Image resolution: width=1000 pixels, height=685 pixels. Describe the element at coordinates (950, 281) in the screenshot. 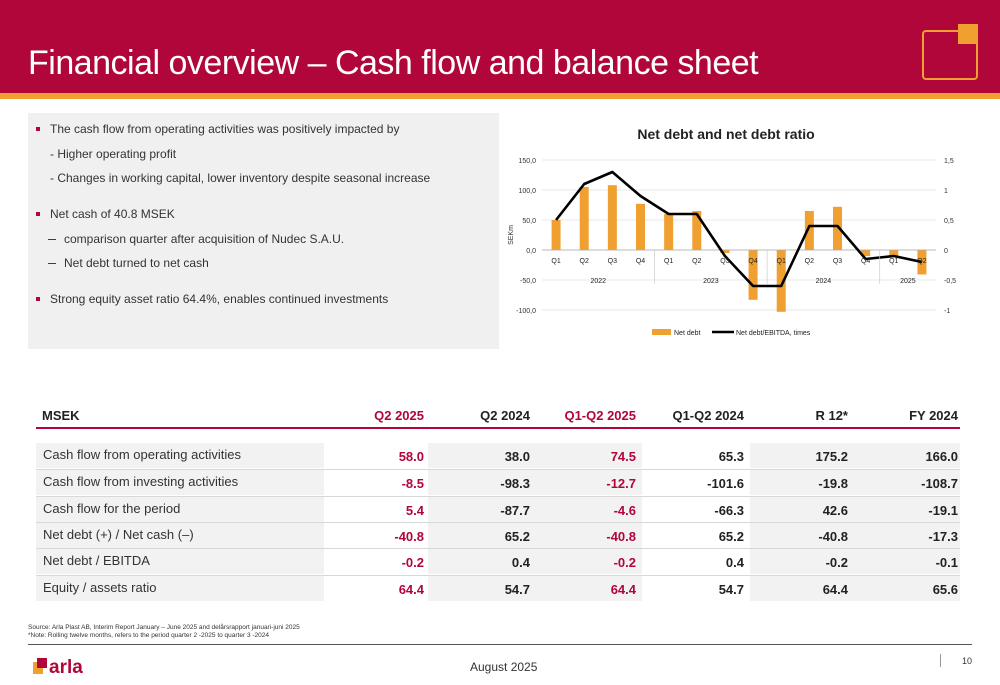

I see `y2-tick-label: -0,5` at that location.